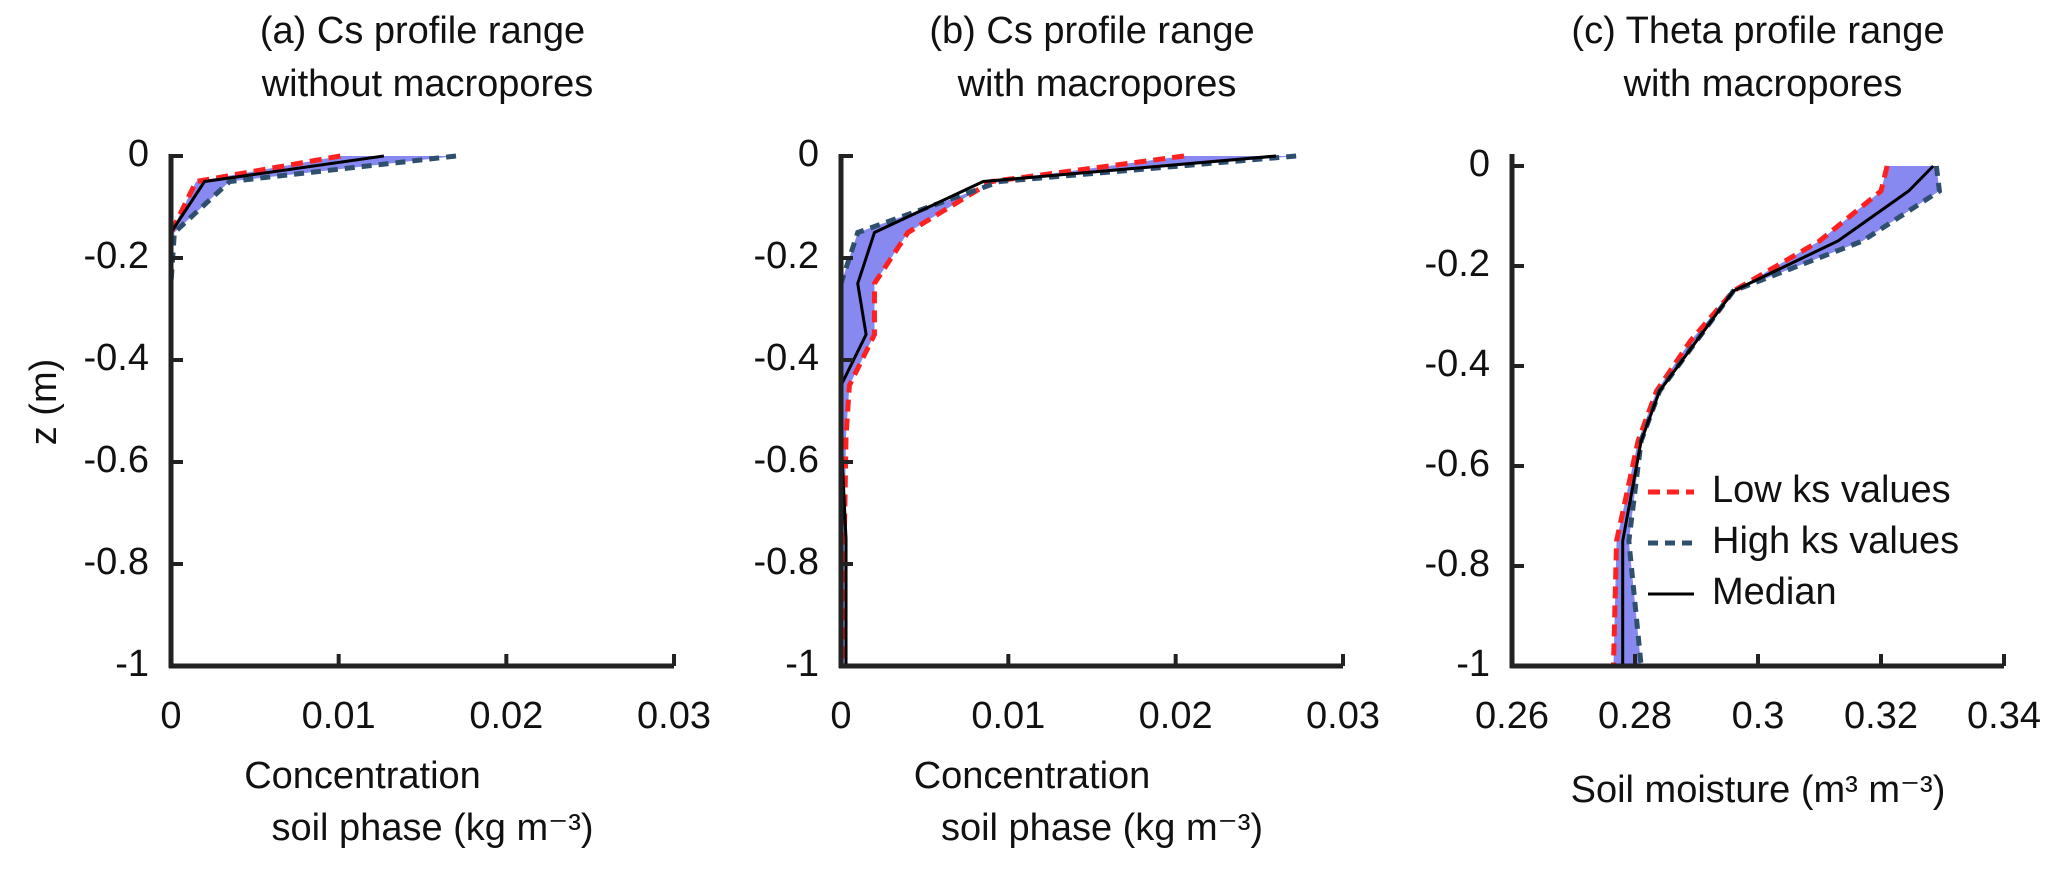 Image resolution: width=2067 pixels, height=872 pixels. Describe the element at coordinates (422, 31) in the screenshot. I see `chart-title: (a) Cs profile range` at that location.